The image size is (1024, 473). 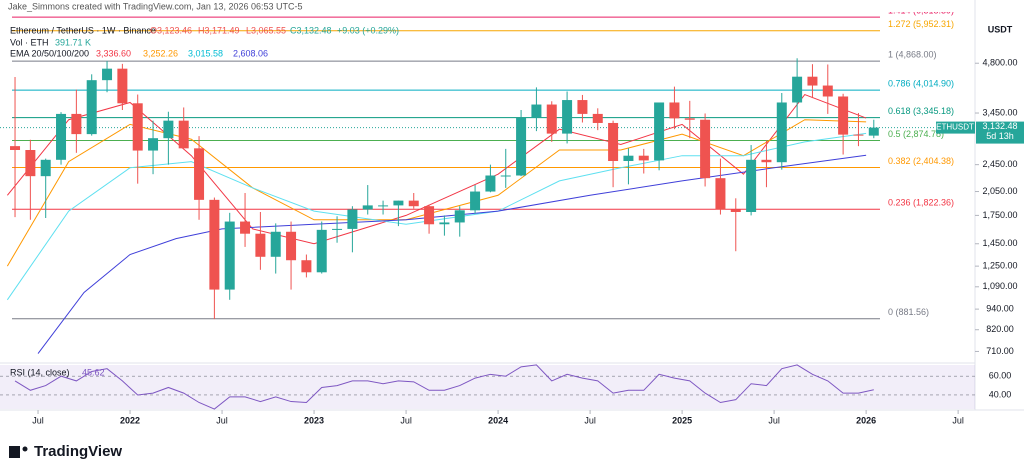 What do you see at coordinates (999, 191) in the screenshot?
I see `y-tick-label: 2,050.00` at bounding box center [999, 191].